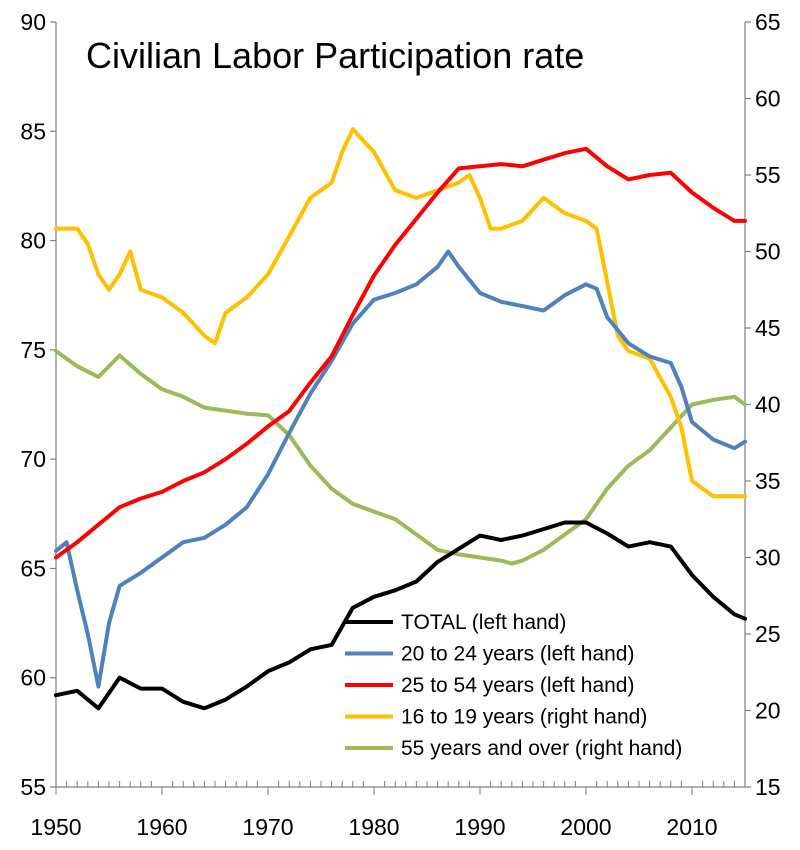 The width and height of the screenshot is (800, 850). Describe the element at coordinates (267, 827) in the screenshot. I see `x-tick-label: 1970` at that location.